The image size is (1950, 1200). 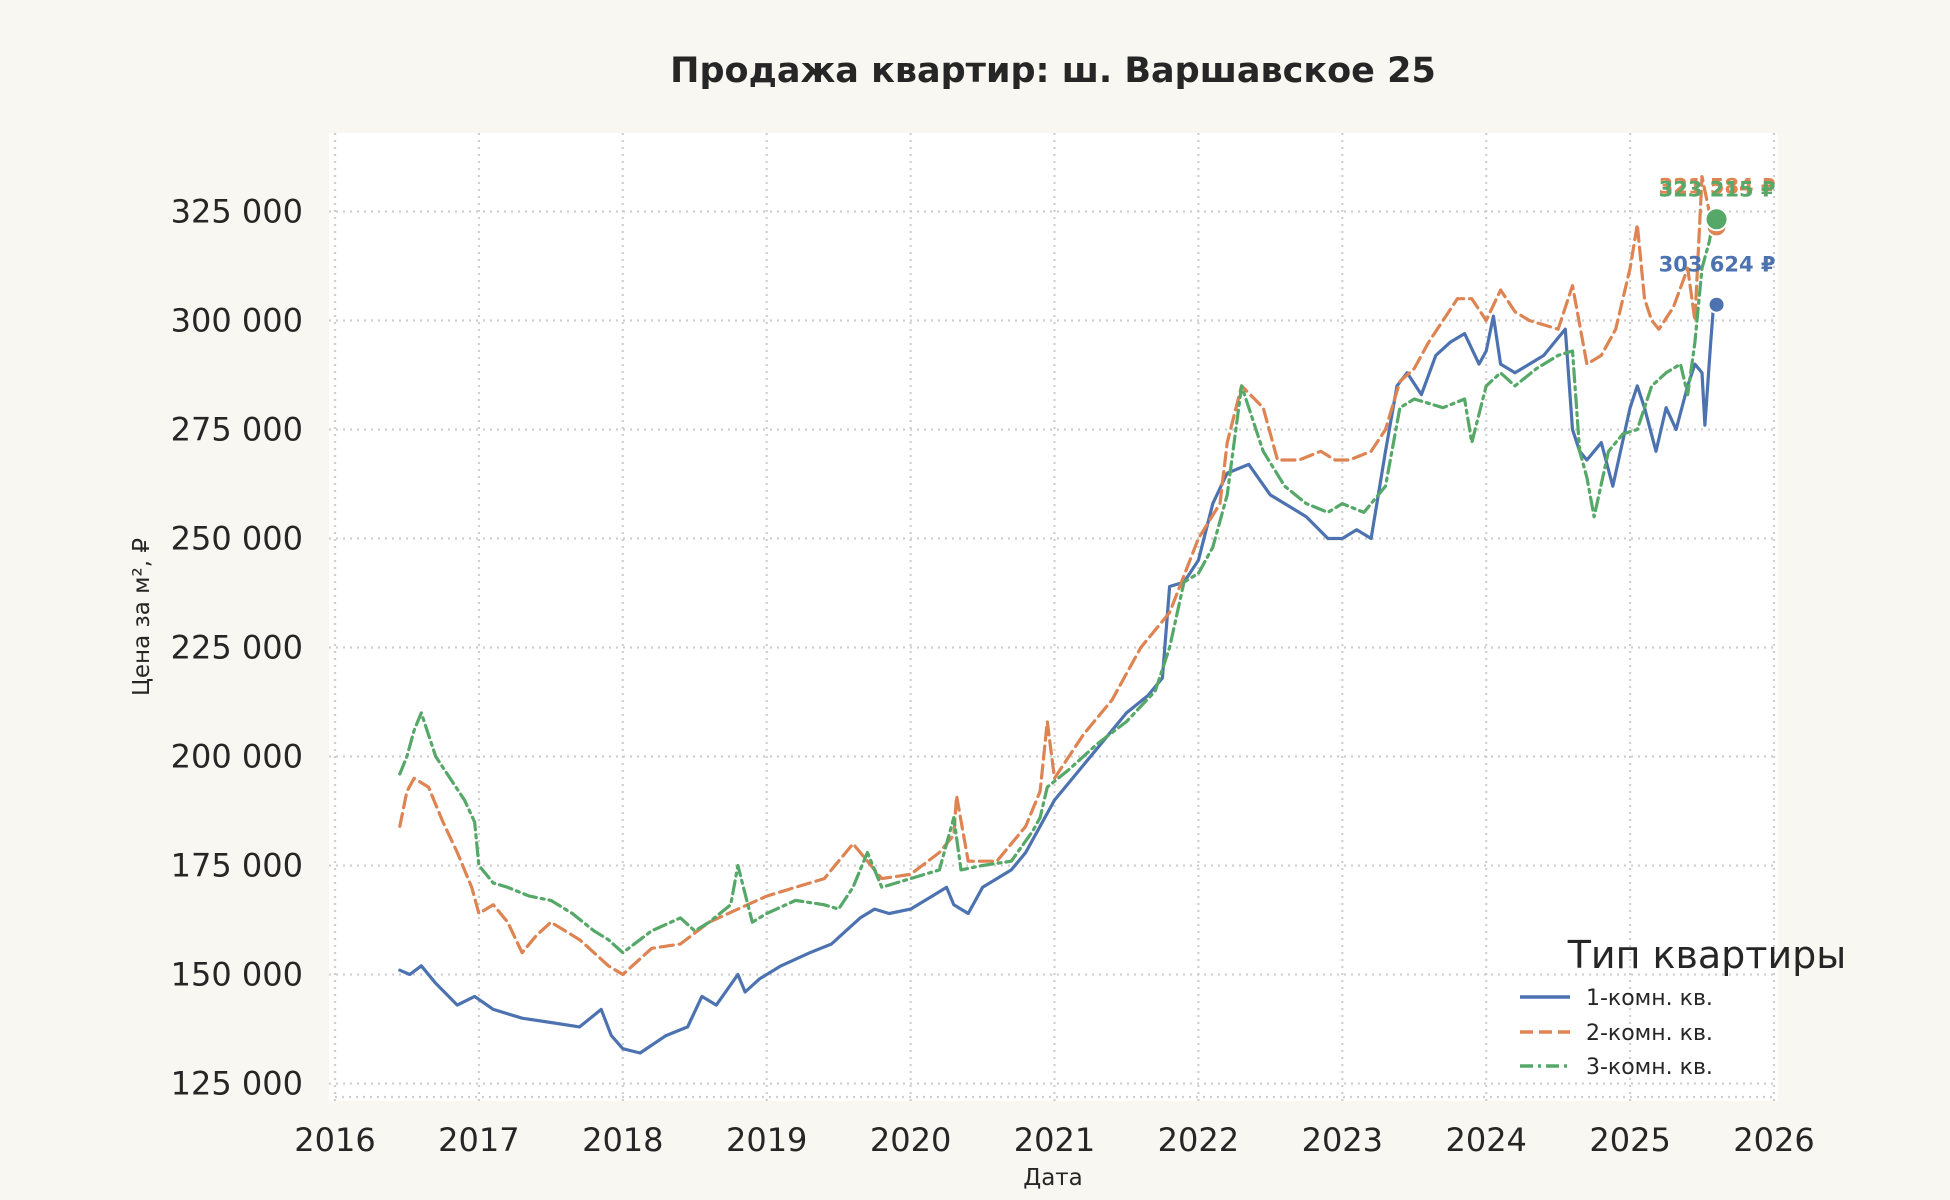 I want to click on x-tick-label: 2017, so click(x=478, y=1140).